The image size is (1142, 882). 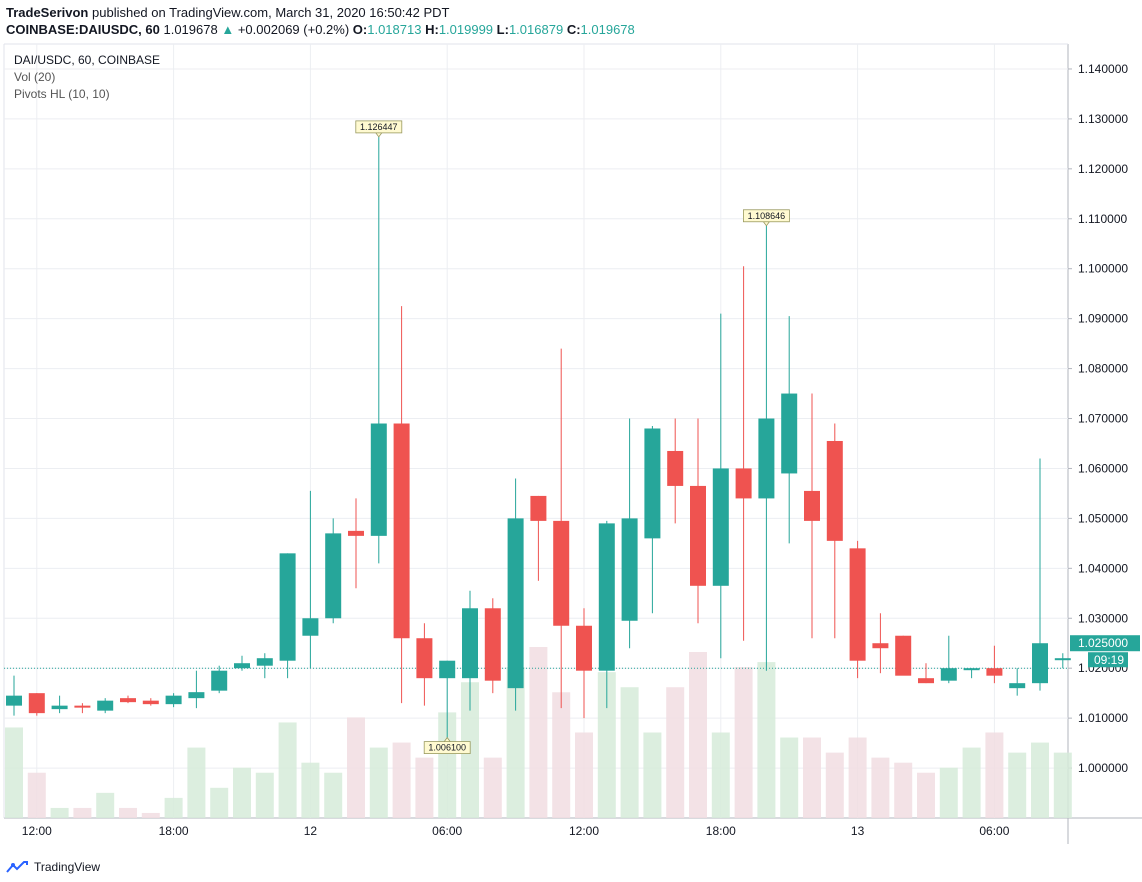 I want to click on change-arrow-icon: ▲, so click(x=228, y=29).